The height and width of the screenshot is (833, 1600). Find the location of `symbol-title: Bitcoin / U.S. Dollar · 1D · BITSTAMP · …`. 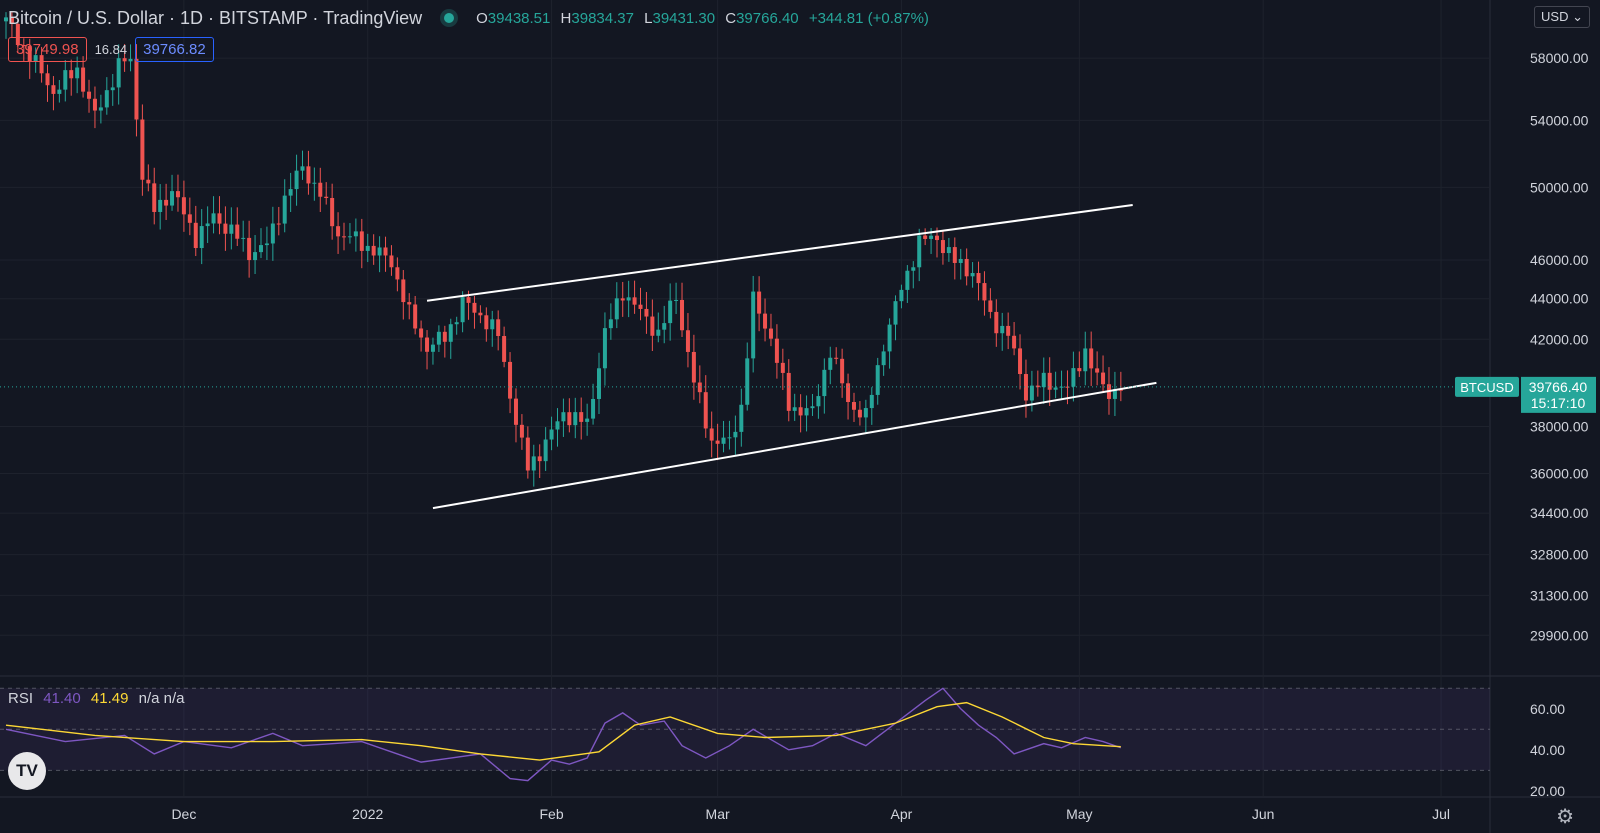

symbol-title: Bitcoin / U.S. Dollar · 1D · BITSTAMP · … is located at coordinates (215, 17).